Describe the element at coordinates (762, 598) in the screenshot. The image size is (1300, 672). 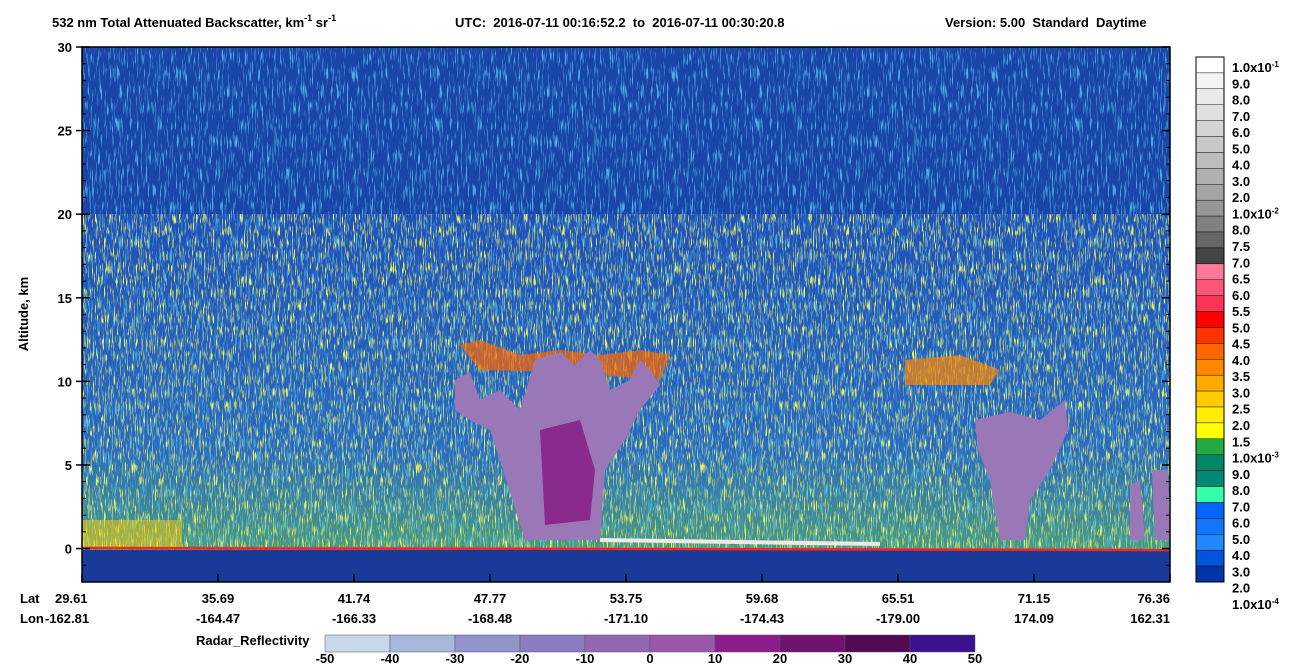
I see `lat-label: 59.68` at that location.